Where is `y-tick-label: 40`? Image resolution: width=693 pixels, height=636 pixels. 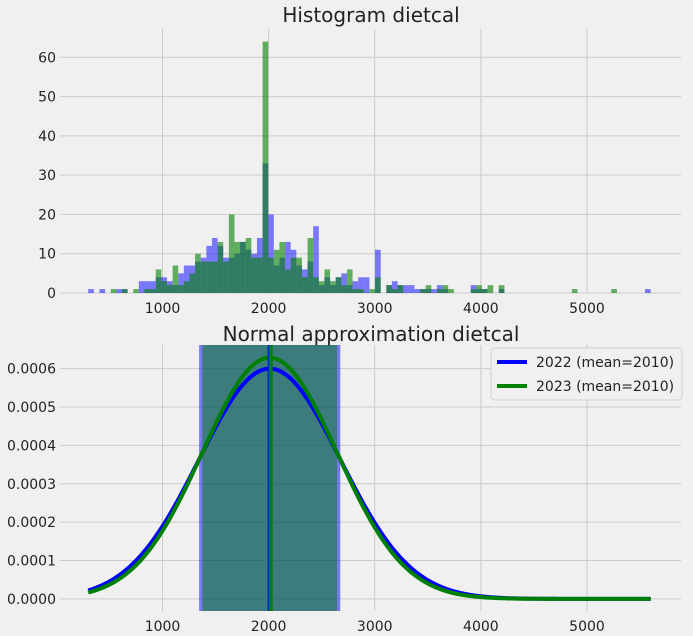
y-tick-label: 40 is located at coordinates (47, 137).